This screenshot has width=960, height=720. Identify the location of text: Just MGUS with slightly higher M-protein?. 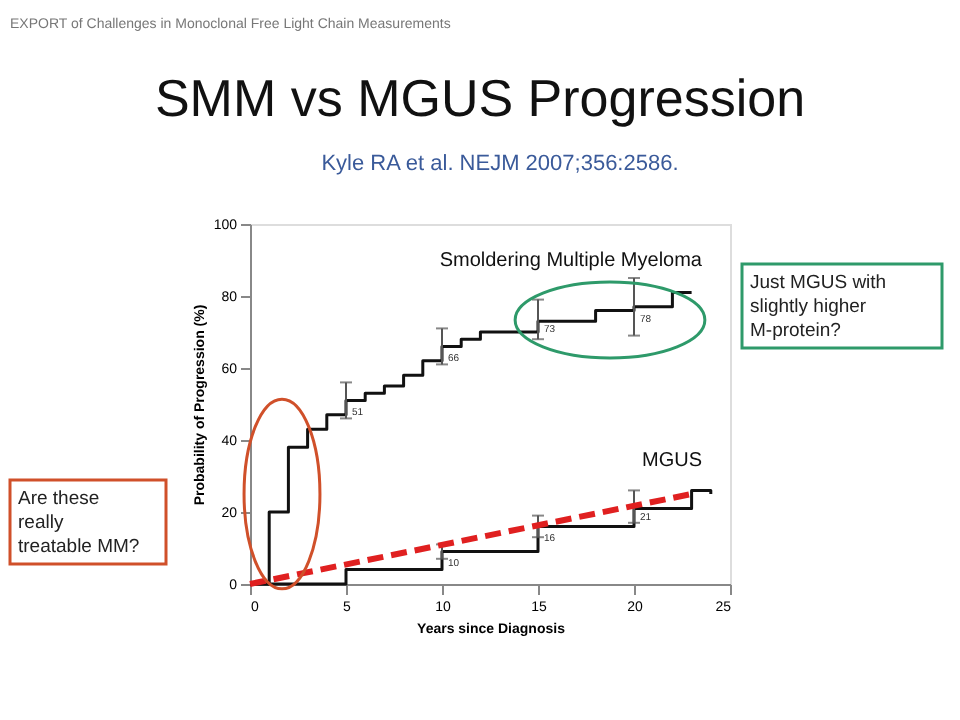
(818, 307).